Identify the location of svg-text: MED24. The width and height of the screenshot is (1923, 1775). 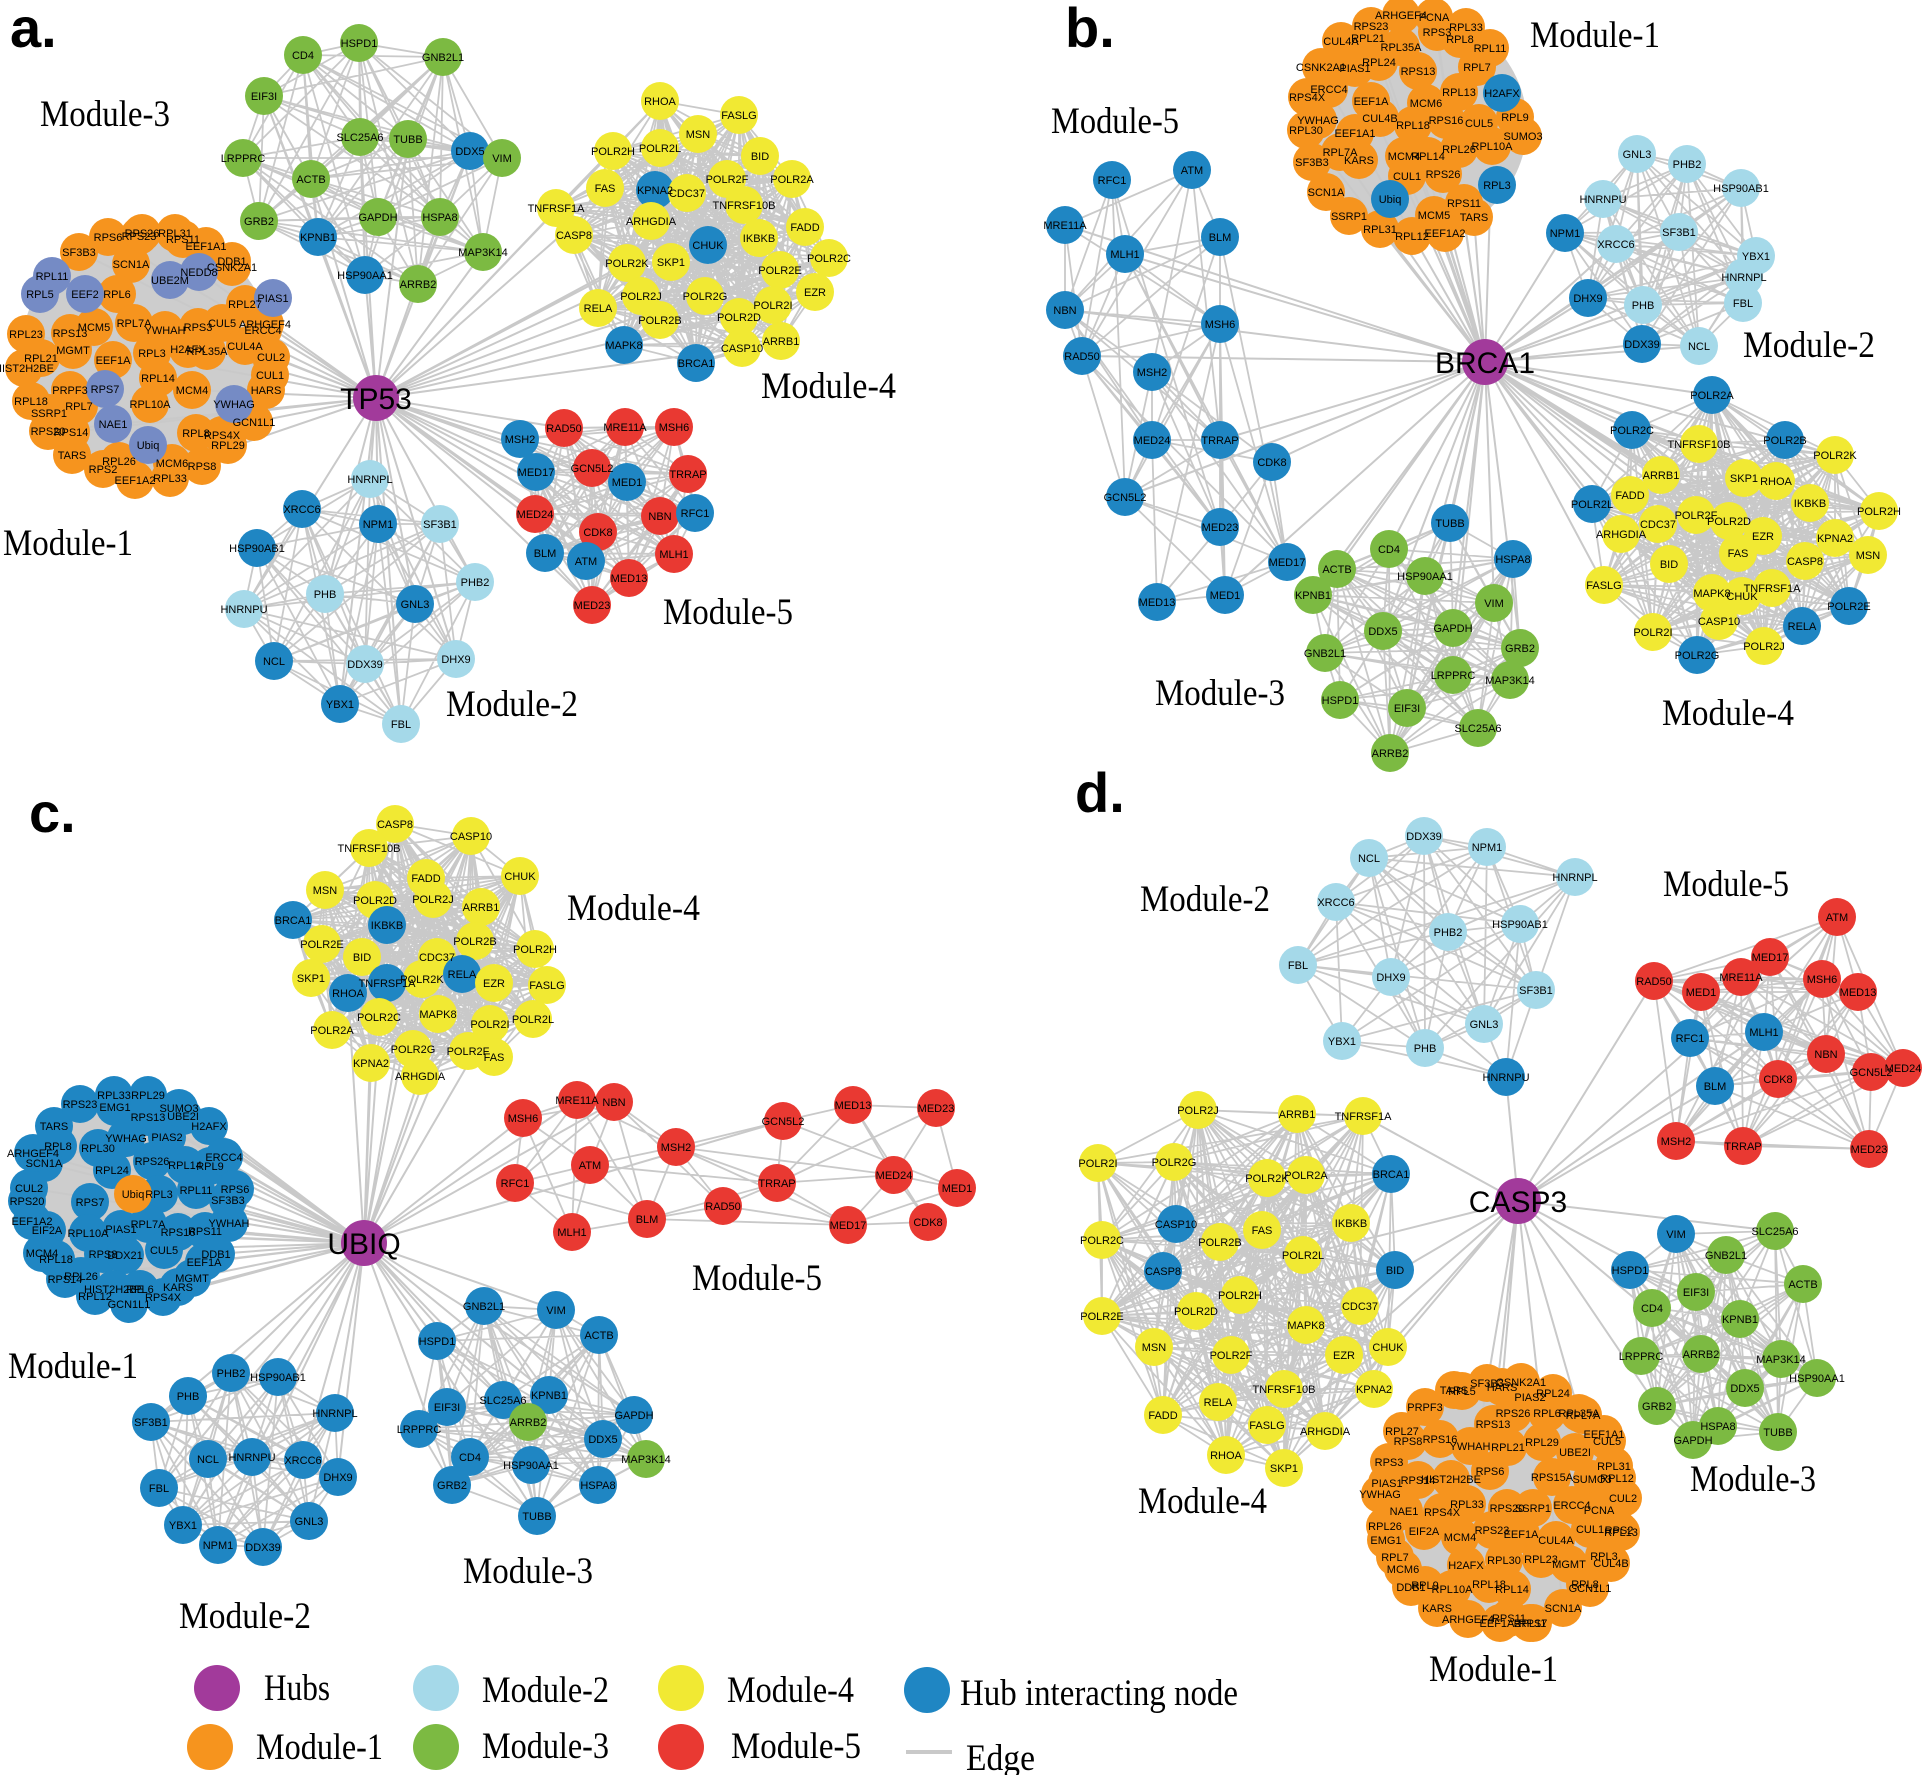
(894, 1176).